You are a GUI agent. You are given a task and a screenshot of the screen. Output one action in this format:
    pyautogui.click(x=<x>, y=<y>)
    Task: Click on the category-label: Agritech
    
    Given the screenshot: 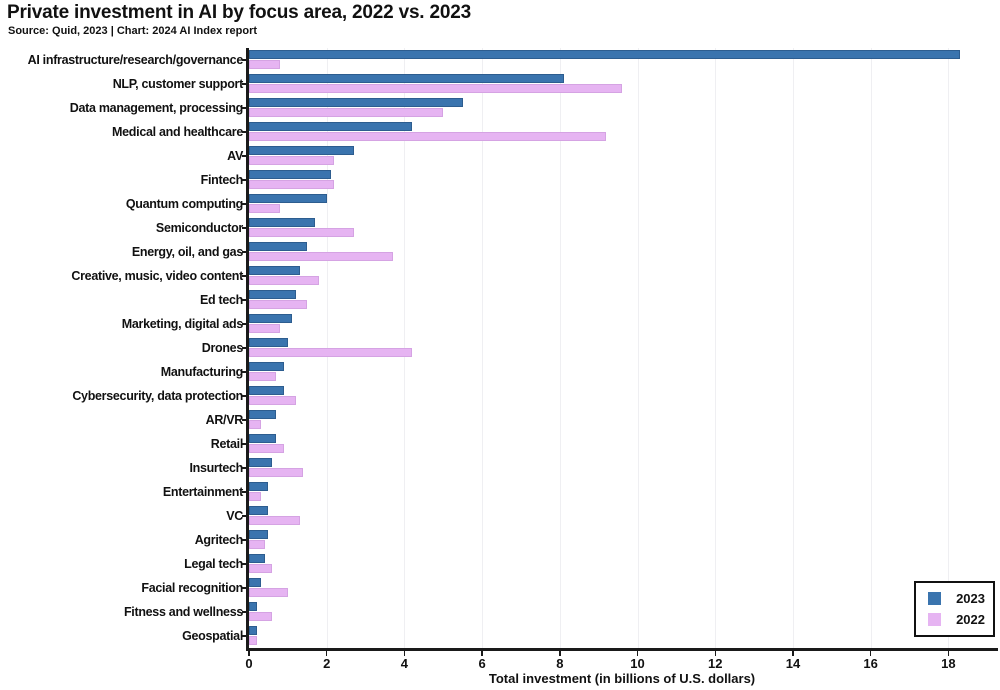 What is the action you would take?
    pyautogui.click(x=219, y=540)
    